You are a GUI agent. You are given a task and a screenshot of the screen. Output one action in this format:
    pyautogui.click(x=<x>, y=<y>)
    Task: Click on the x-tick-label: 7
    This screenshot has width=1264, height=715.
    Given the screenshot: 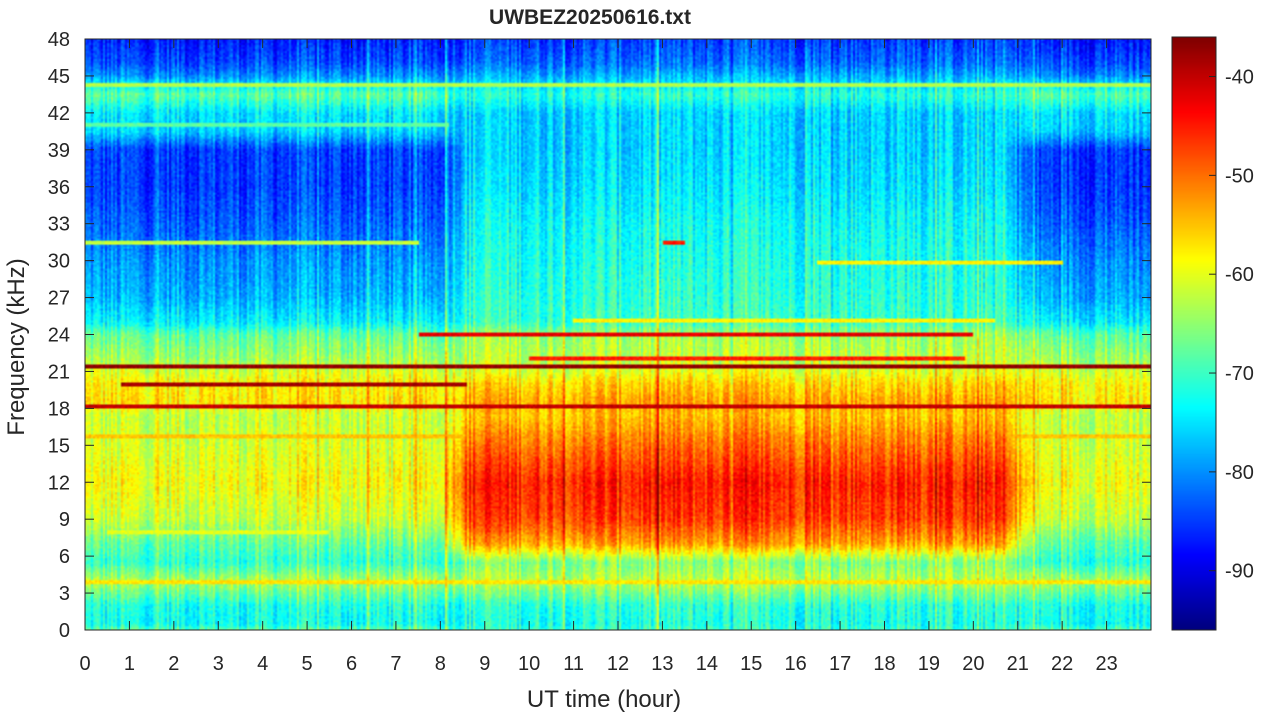 What is the action you would take?
    pyautogui.click(x=395, y=664)
    